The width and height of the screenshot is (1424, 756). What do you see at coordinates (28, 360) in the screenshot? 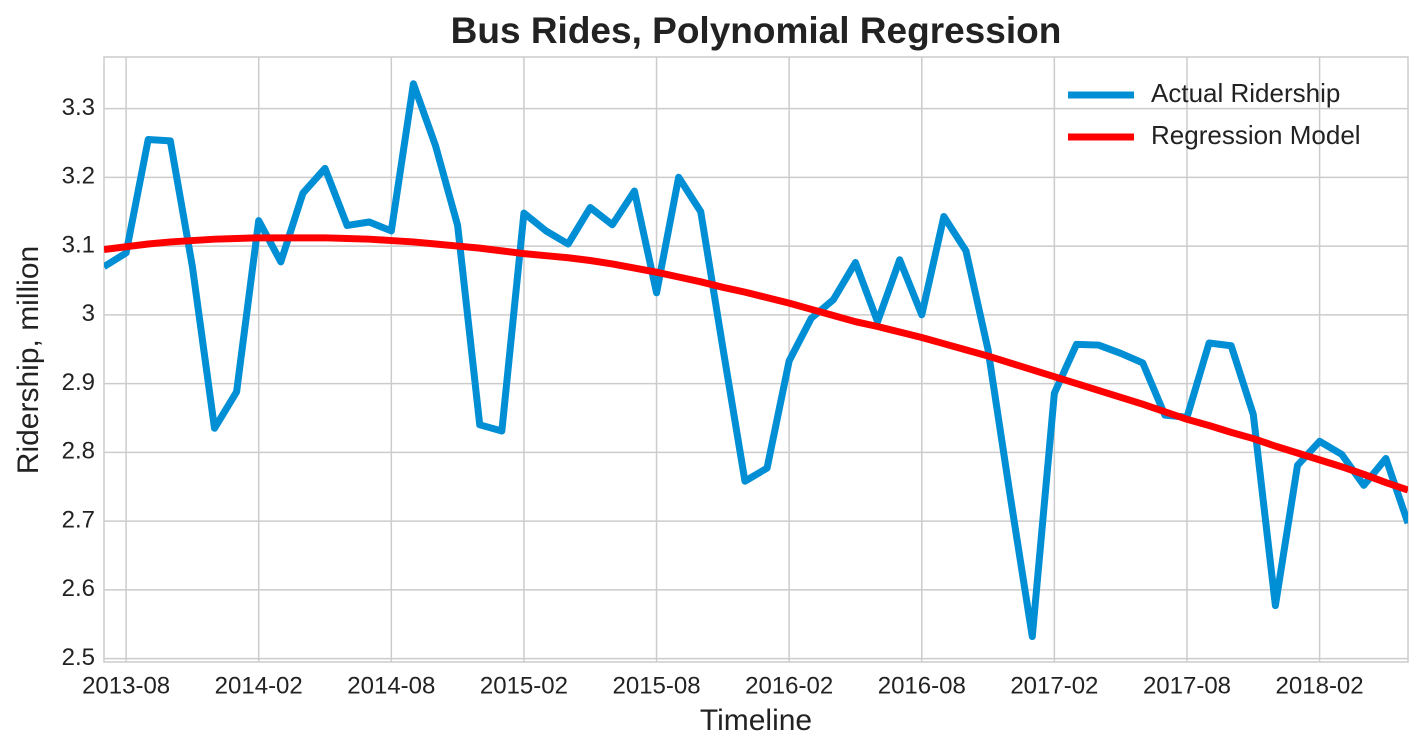
I see `y-axis-label: Ridership, million` at bounding box center [28, 360].